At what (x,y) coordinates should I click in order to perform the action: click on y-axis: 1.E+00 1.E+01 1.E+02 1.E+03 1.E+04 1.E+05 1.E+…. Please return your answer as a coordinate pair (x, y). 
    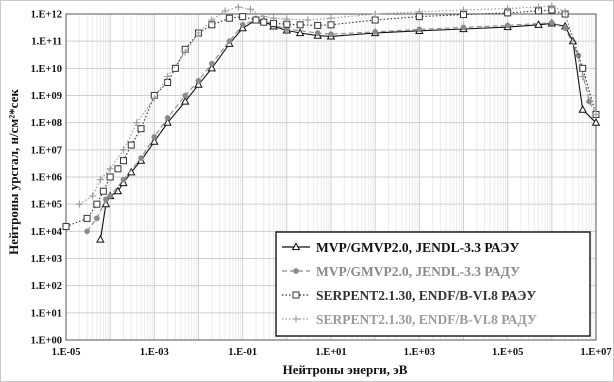
    Looking at the image, I should click on (47, 178).